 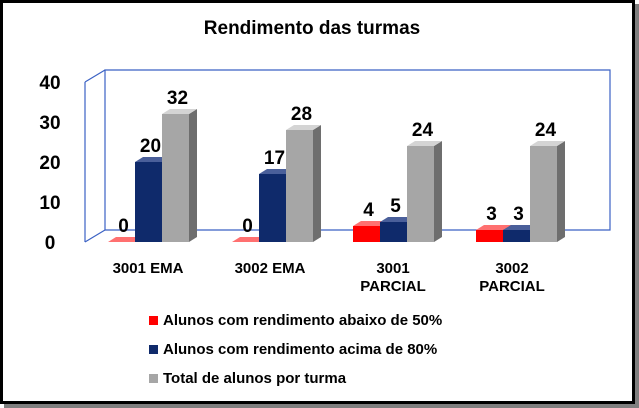 What do you see at coordinates (148, 268) in the screenshot?
I see `x-category-label: 3001 EMA` at bounding box center [148, 268].